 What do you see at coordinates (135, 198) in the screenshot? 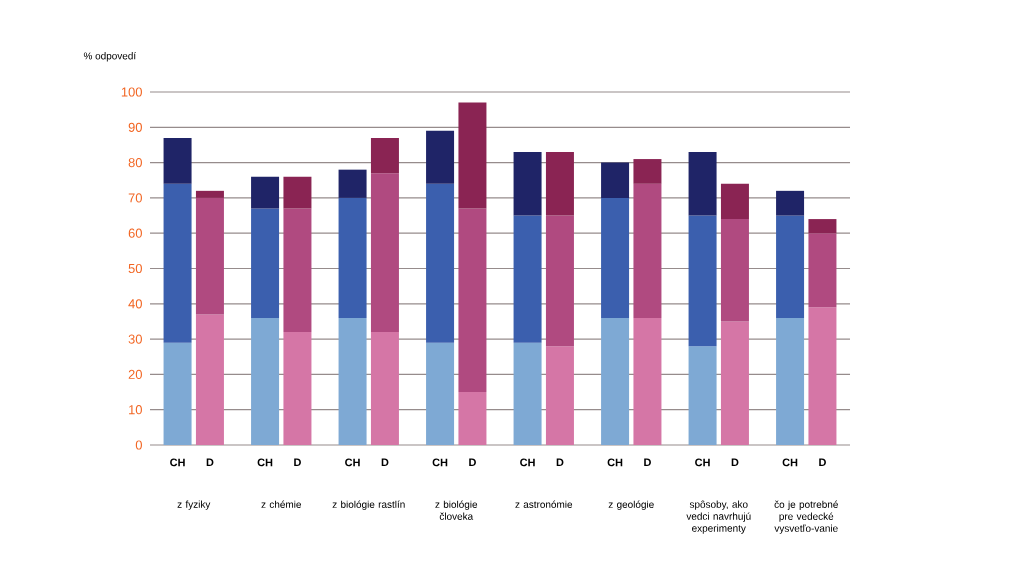
I see `y-tick-label: 70` at bounding box center [135, 198].